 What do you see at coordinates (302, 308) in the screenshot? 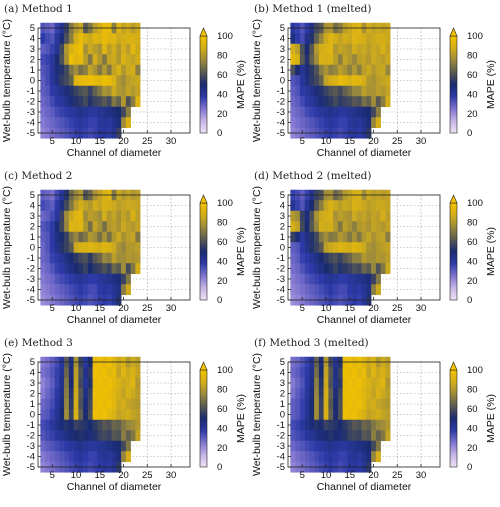
I see `x-tick-label: 5` at bounding box center [302, 308].